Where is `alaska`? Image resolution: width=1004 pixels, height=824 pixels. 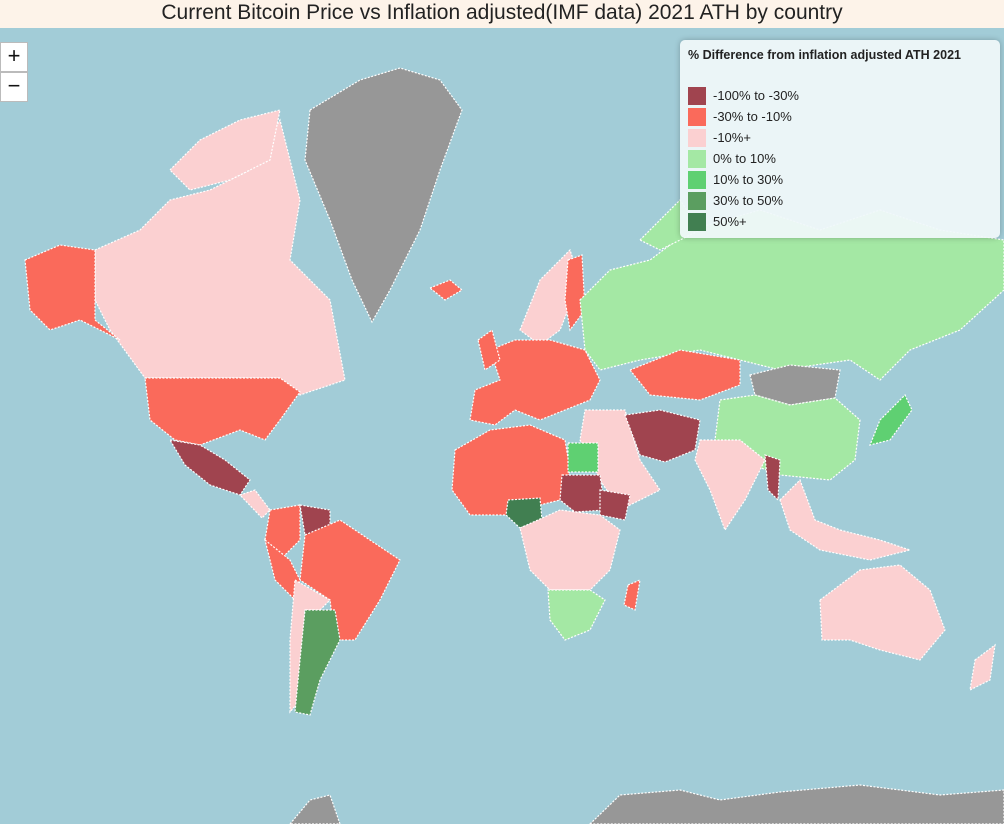 alaska is located at coordinates (72, 292).